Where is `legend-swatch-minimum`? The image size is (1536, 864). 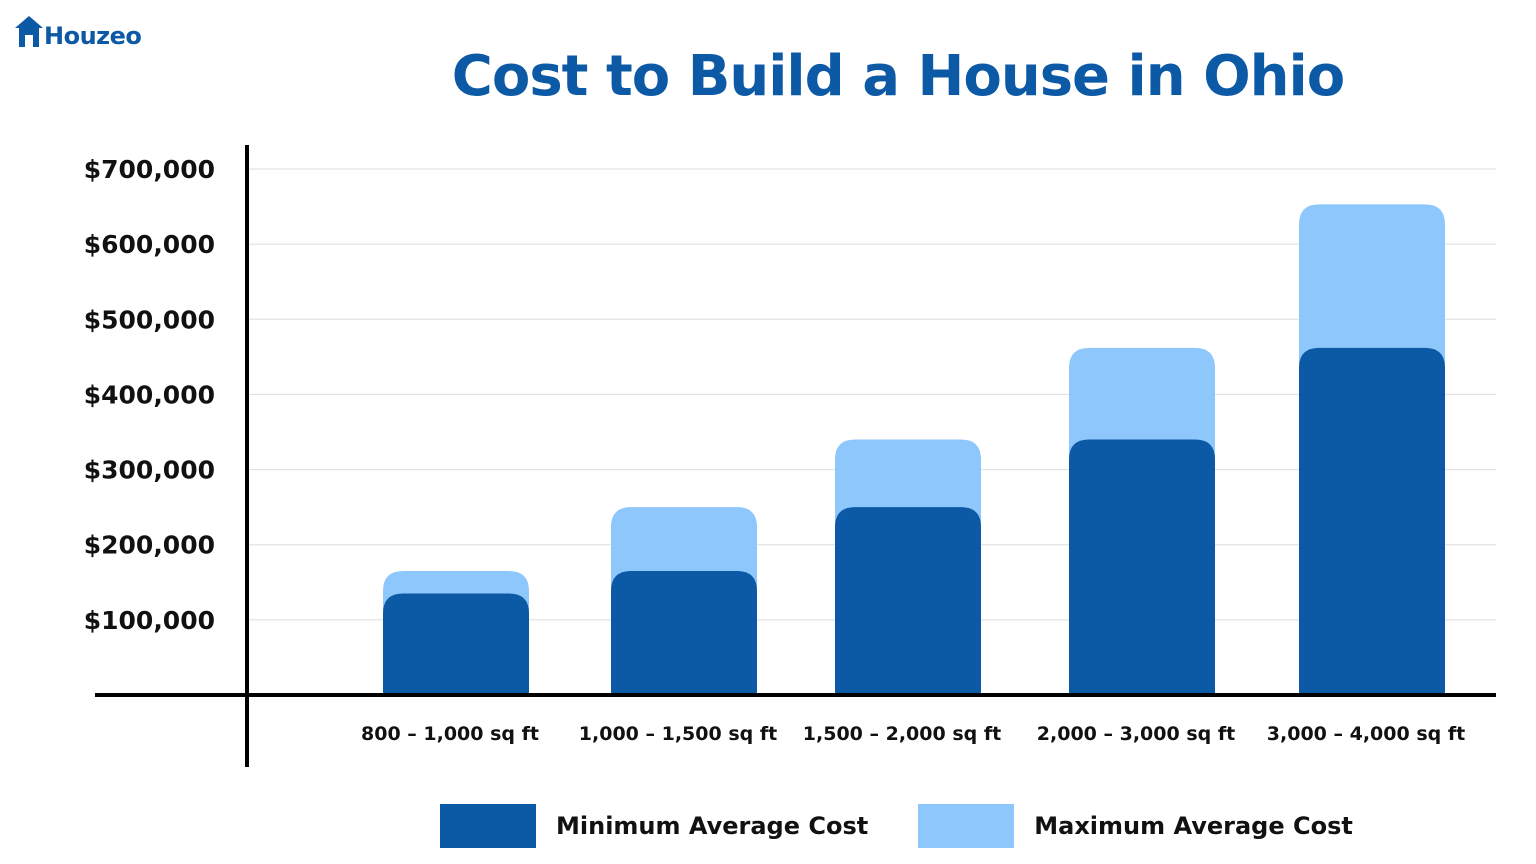
legend-swatch-minimum is located at coordinates (488, 826).